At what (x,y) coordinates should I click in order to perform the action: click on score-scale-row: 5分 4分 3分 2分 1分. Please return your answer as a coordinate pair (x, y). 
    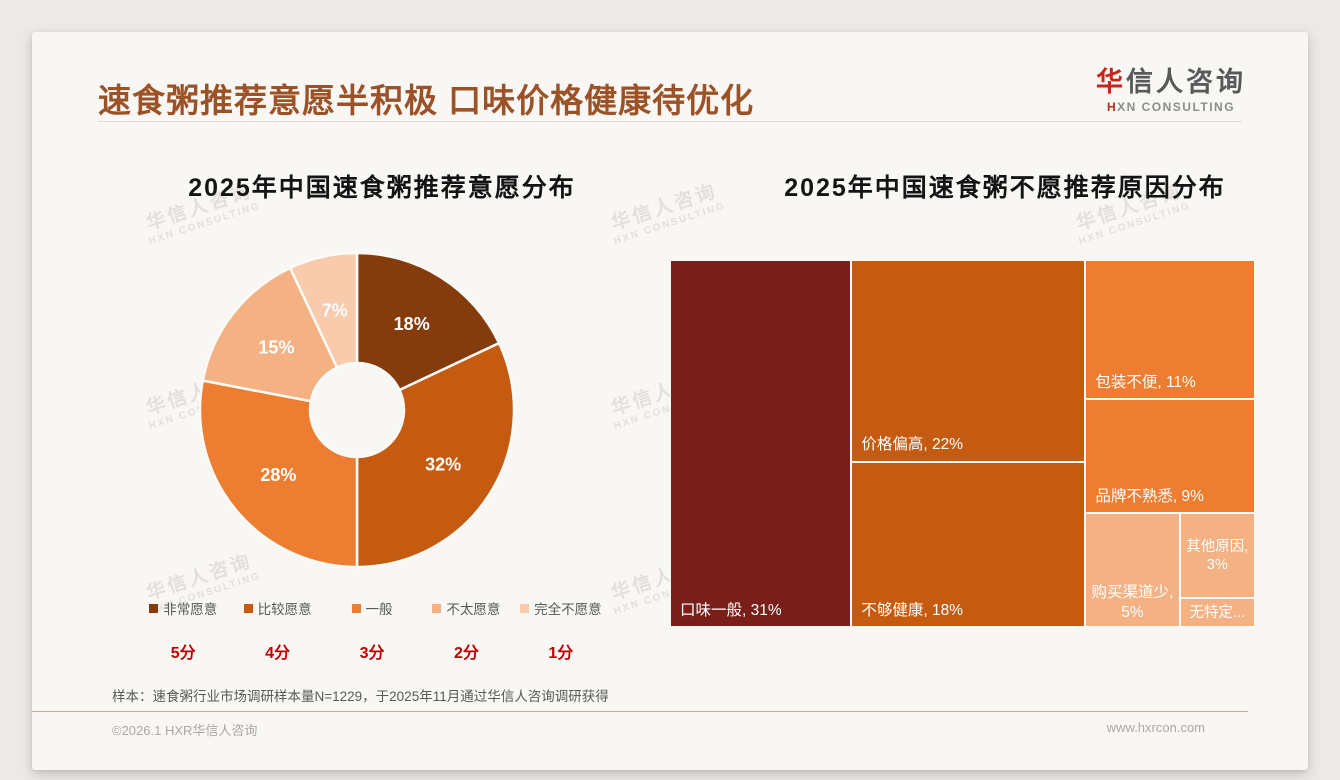
    Looking at the image, I should click on (372, 651).